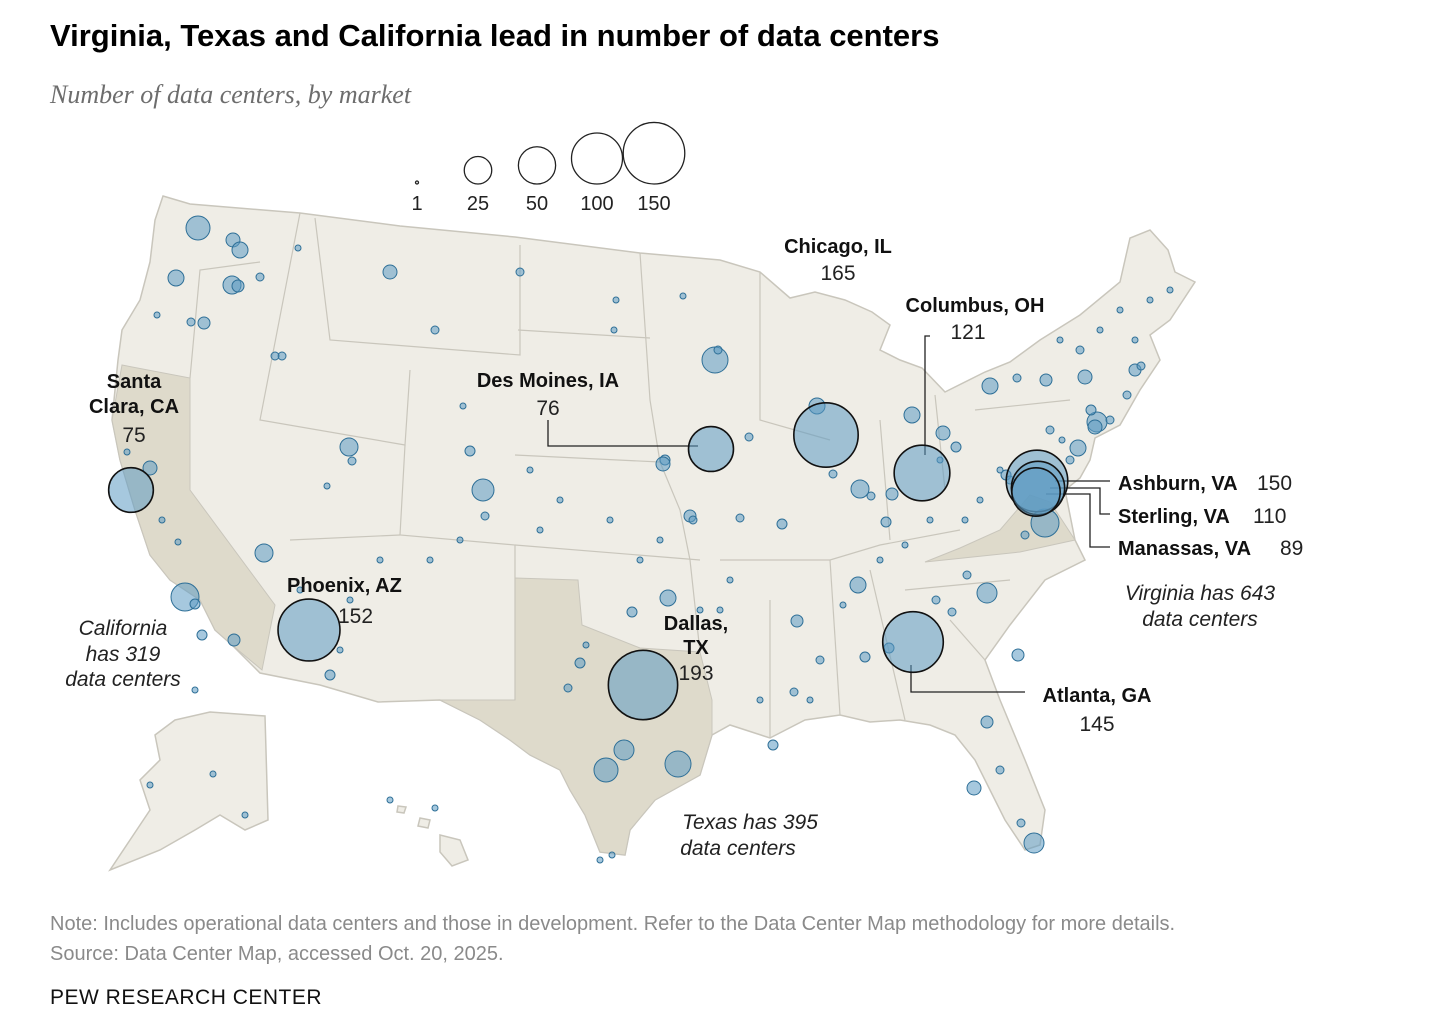 This screenshot has height=1026, width=1440. What do you see at coordinates (131, 490) in the screenshot?
I see `bubble-santa-clara` at bounding box center [131, 490].